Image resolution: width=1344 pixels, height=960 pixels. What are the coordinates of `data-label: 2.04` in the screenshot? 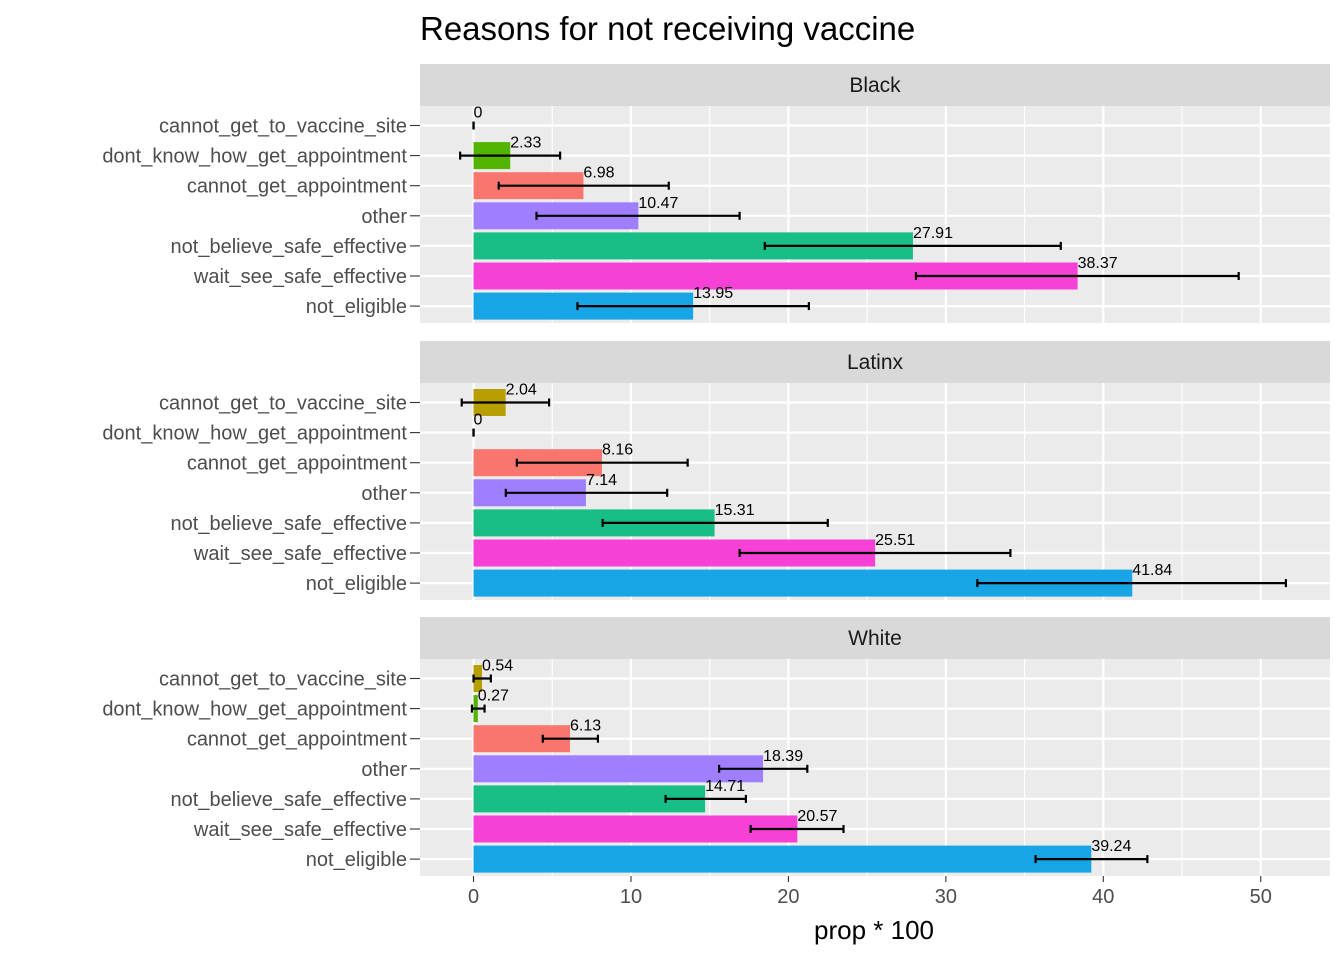 It's located at (521, 390).